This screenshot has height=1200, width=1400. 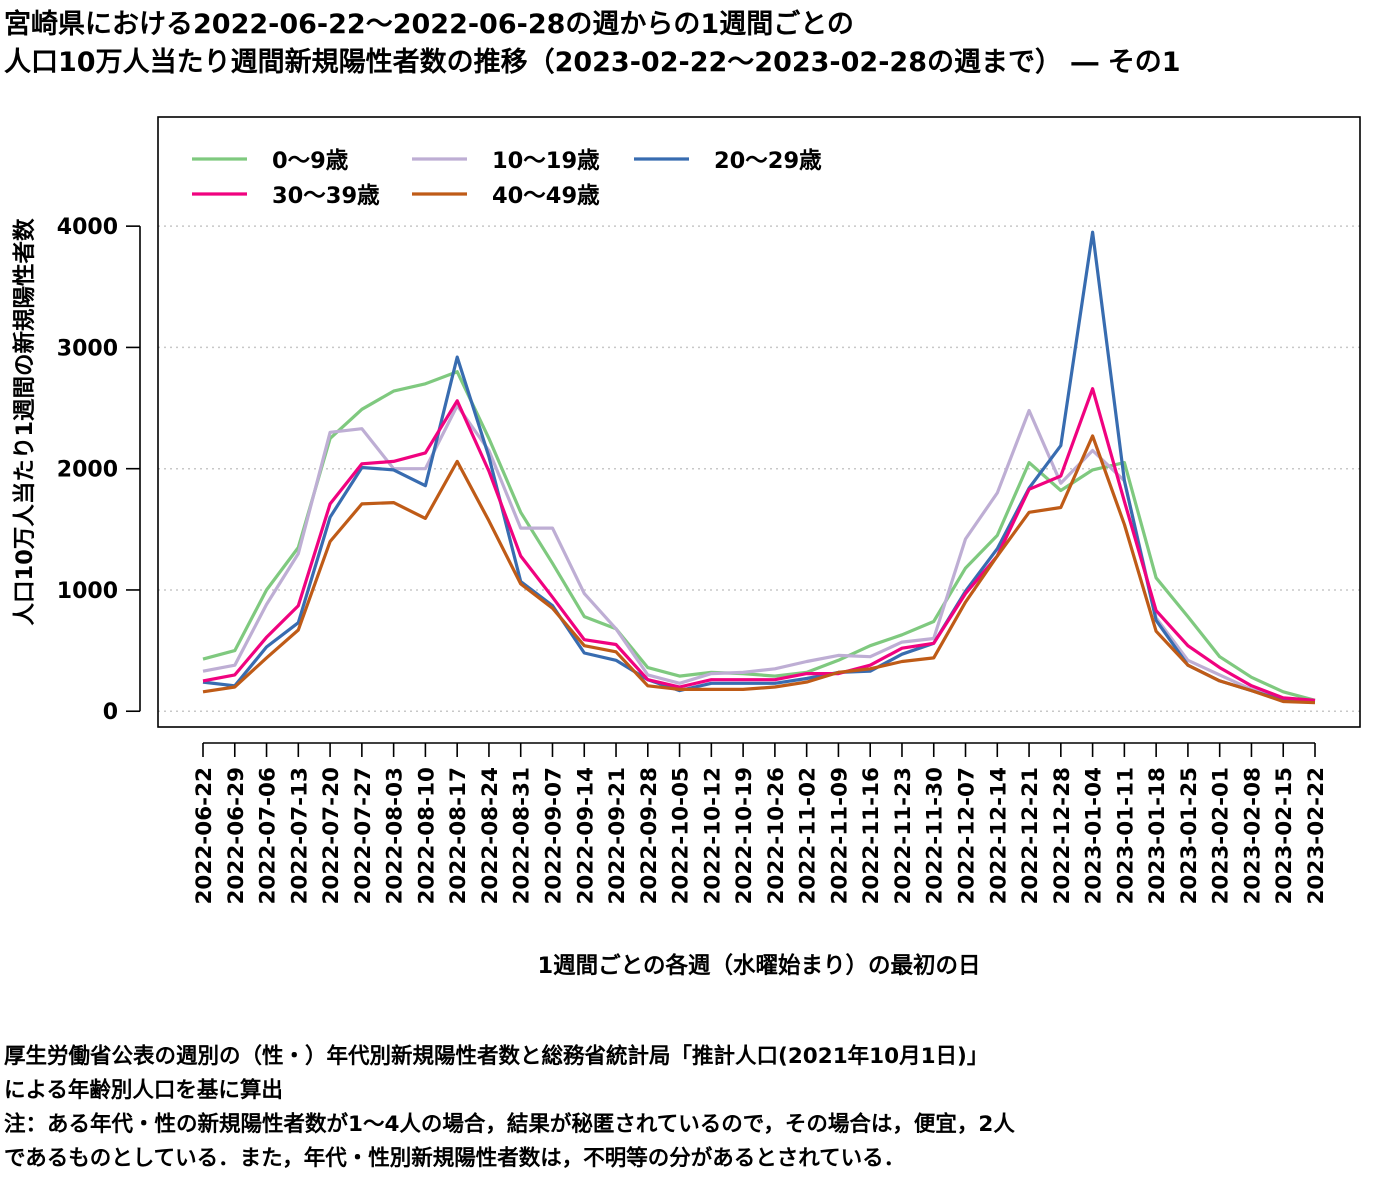 I want to click on y-tick-label-4: 4000, so click(x=87, y=227).